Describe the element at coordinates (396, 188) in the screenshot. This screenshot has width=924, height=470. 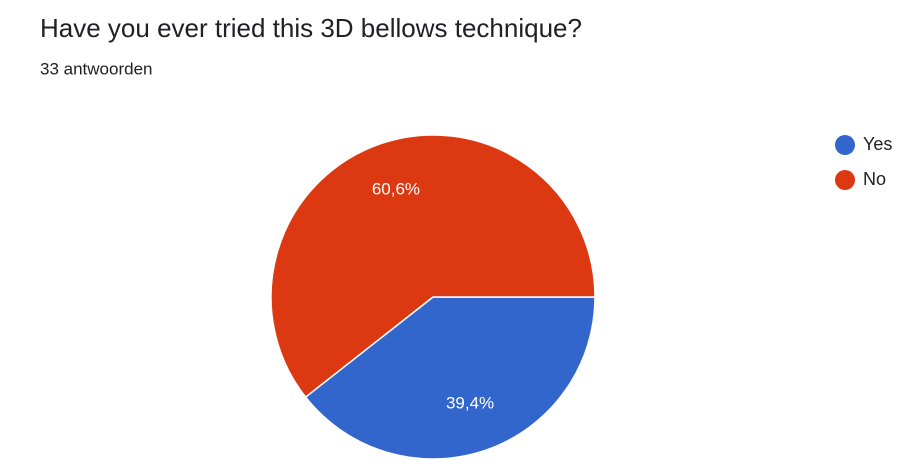
I see `data-label: 60,6%` at that location.